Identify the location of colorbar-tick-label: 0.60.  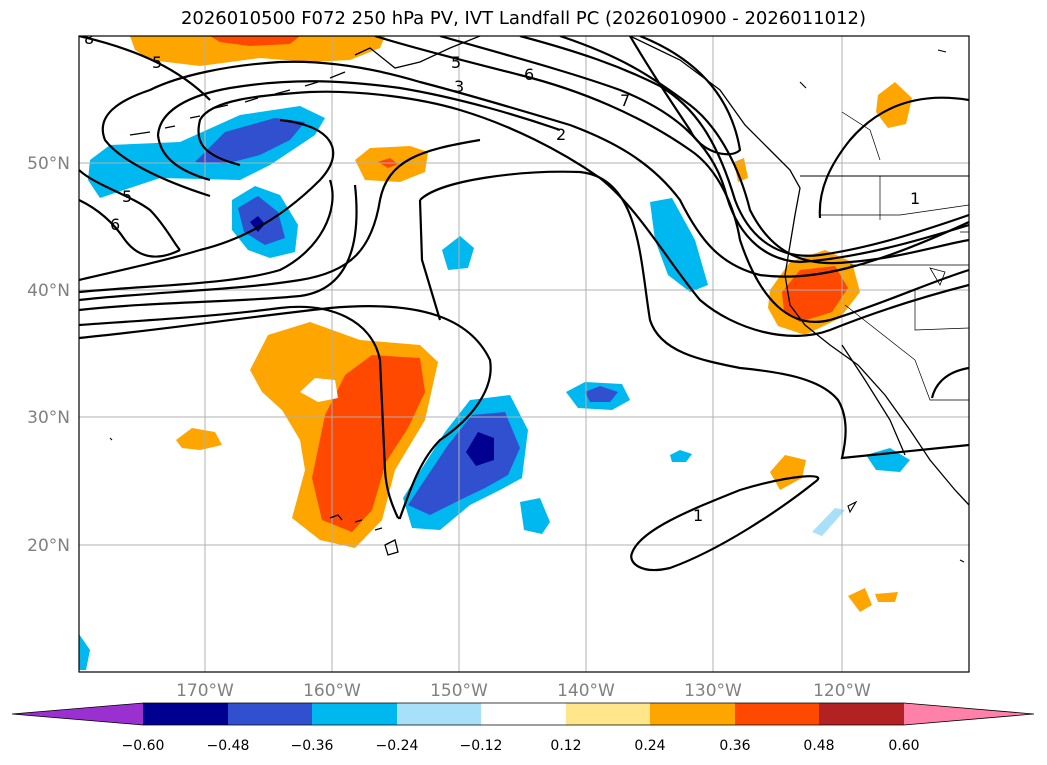
(903, 746).